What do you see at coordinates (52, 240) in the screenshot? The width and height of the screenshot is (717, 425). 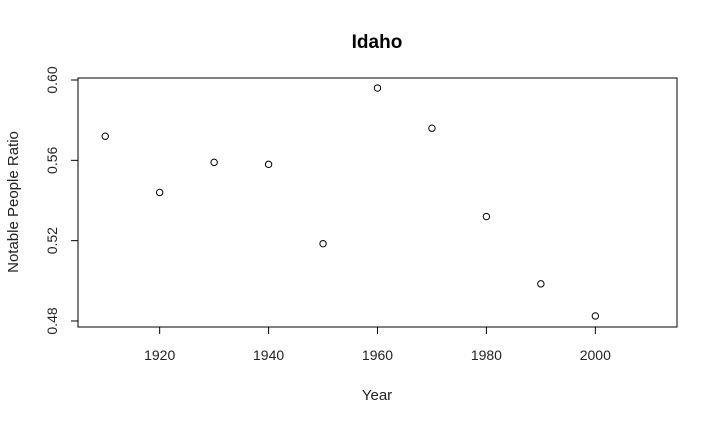 I see `y-tick-label: 0.52` at bounding box center [52, 240].